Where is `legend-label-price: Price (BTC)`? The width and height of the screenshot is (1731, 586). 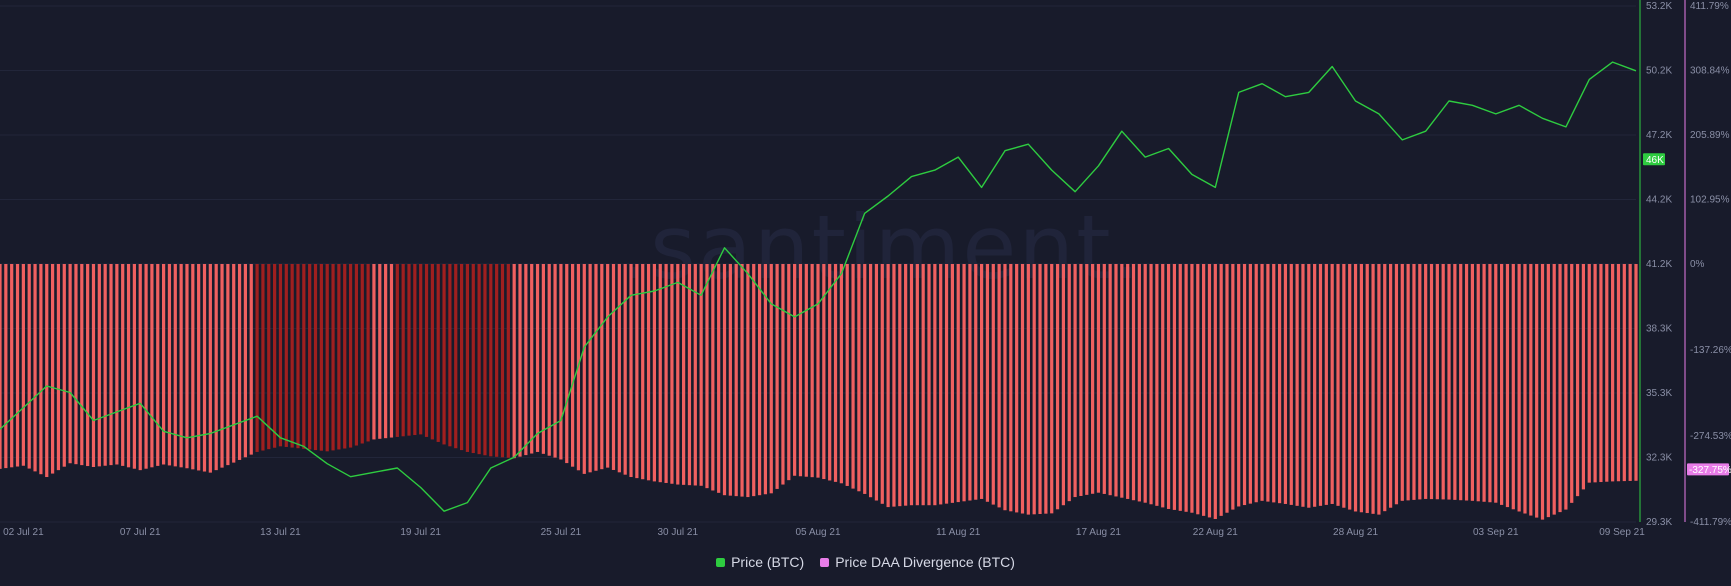
legend-label-price: Price (BTC) is located at coordinates (768, 562).